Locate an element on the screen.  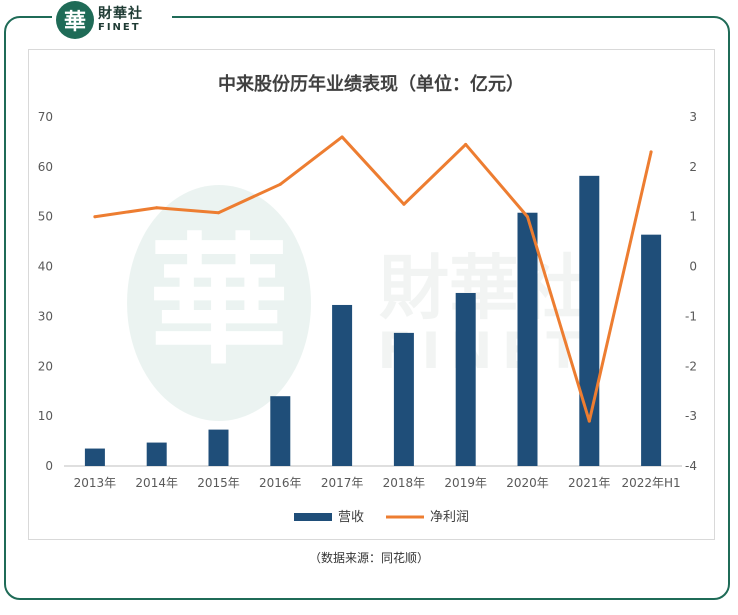
brand-seal-icon: 華 is located at coordinates (75, 20).